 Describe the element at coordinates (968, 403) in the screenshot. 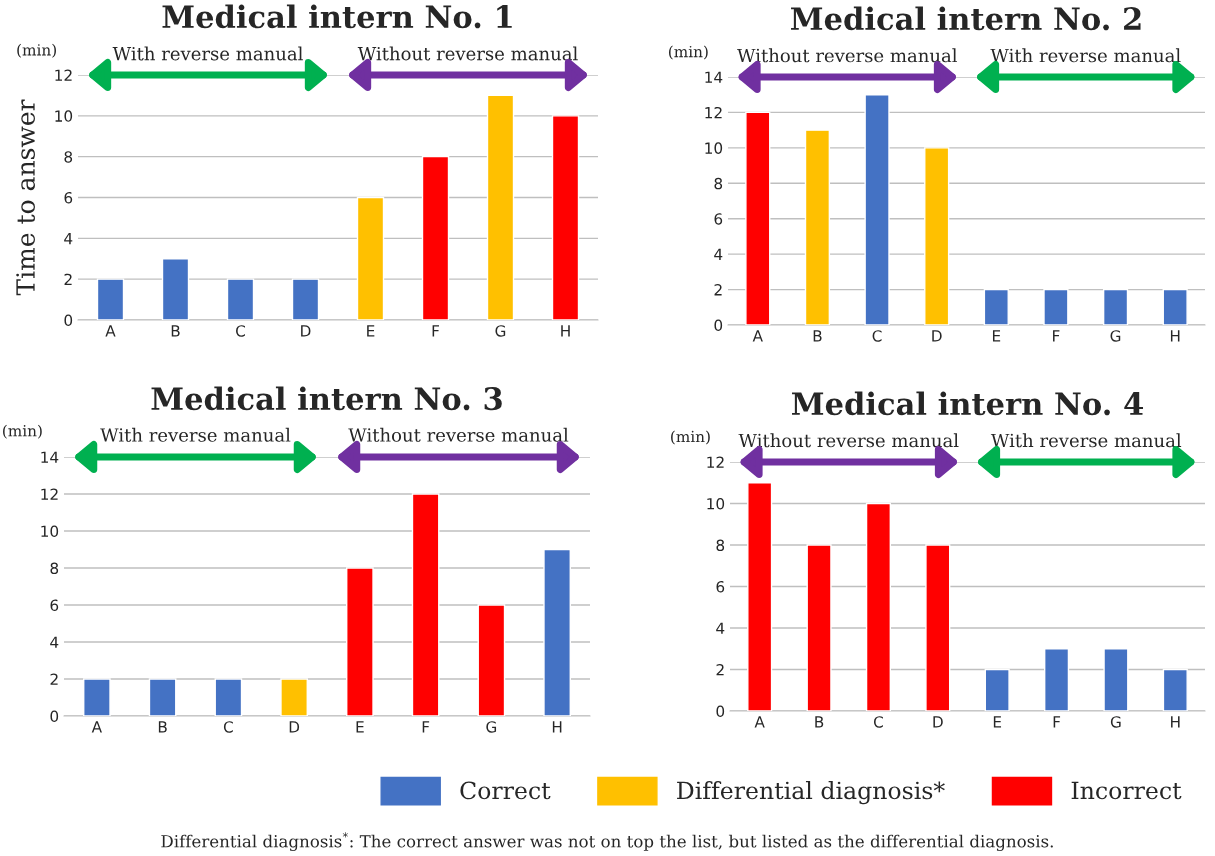

I see `chart-title: Medical intern No. 4` at that location.